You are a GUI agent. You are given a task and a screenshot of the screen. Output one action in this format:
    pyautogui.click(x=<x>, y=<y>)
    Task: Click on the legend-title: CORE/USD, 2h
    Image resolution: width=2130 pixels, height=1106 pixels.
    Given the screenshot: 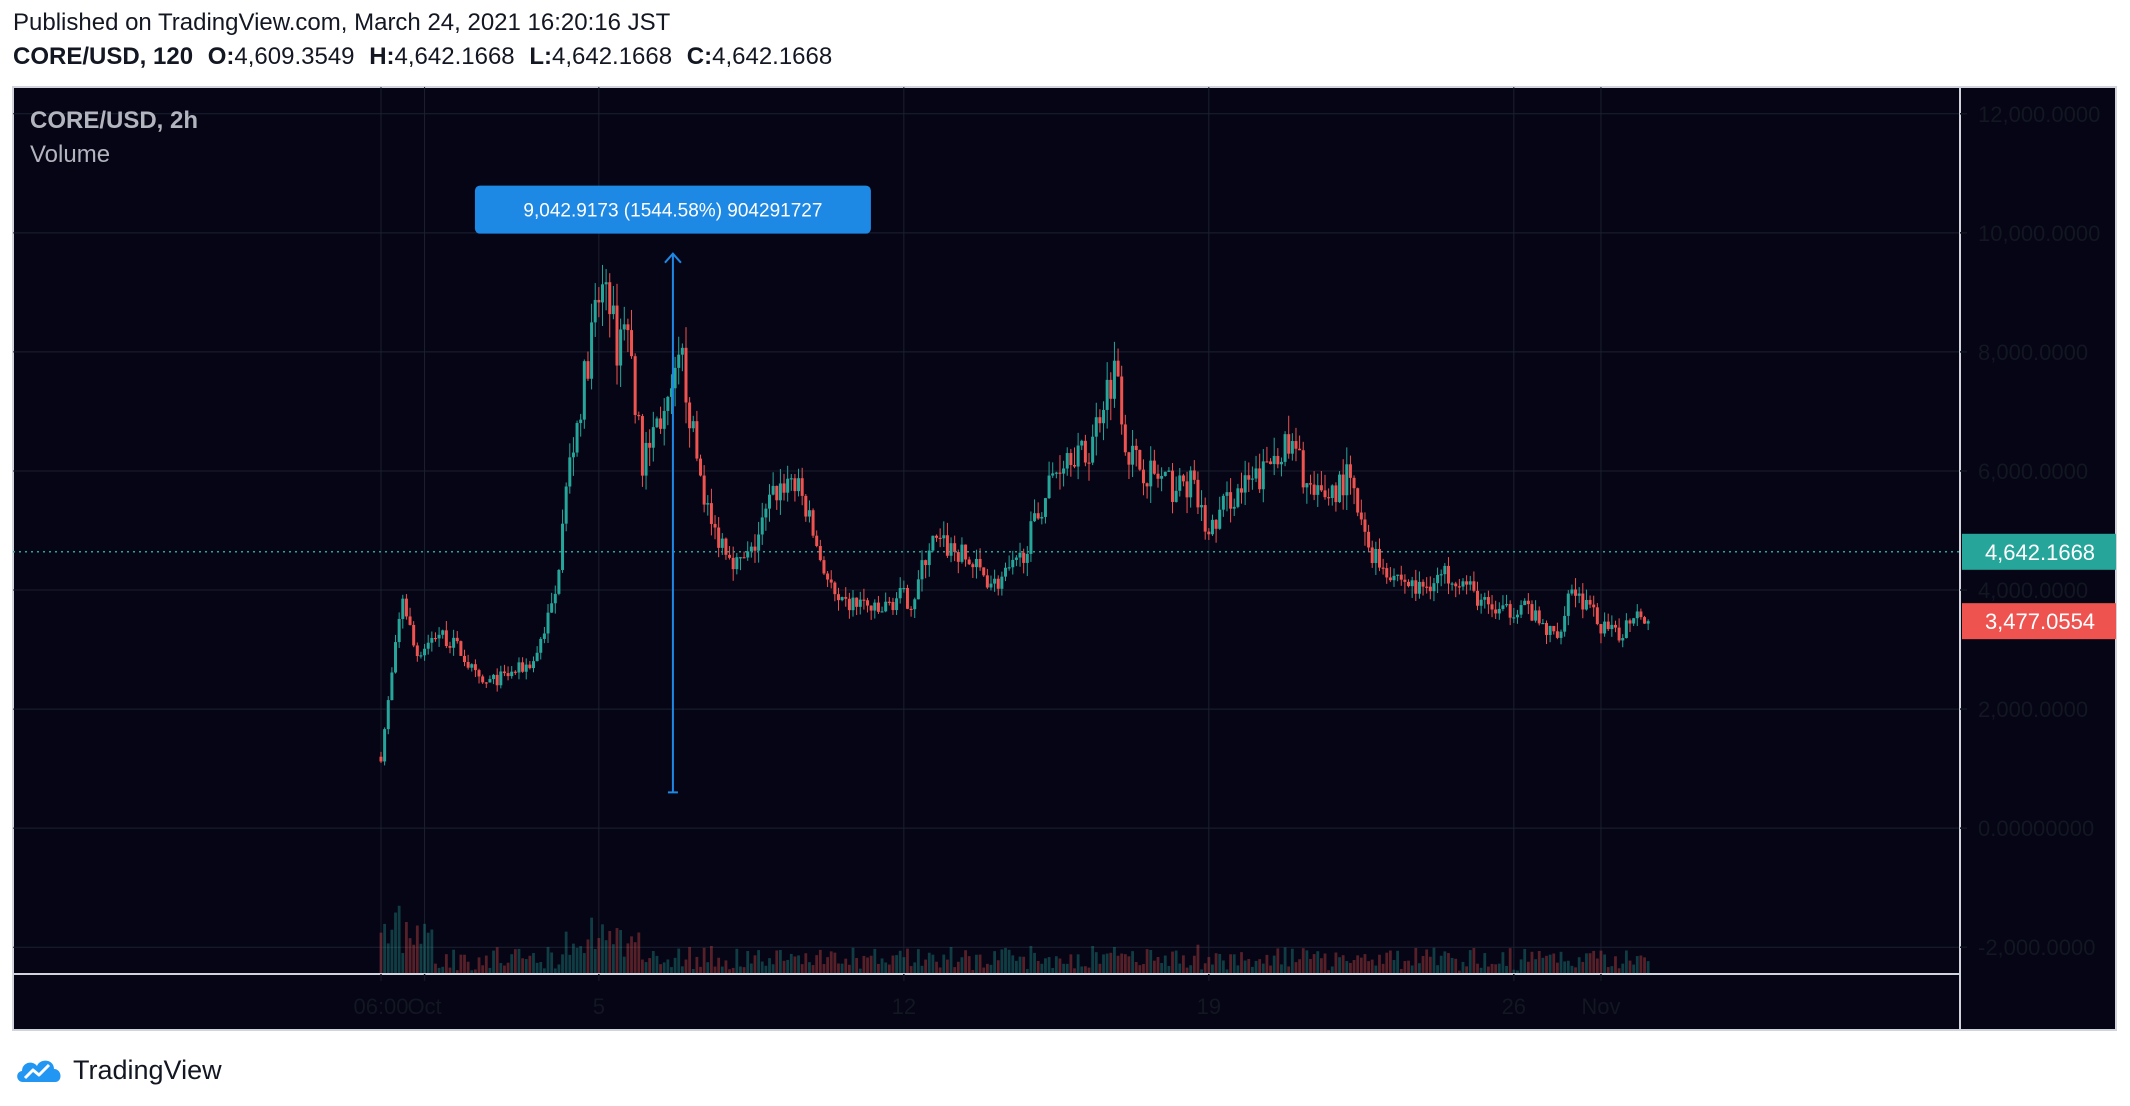 What is the action you would take?
    pyautogui.click(x=114, y=120)
    